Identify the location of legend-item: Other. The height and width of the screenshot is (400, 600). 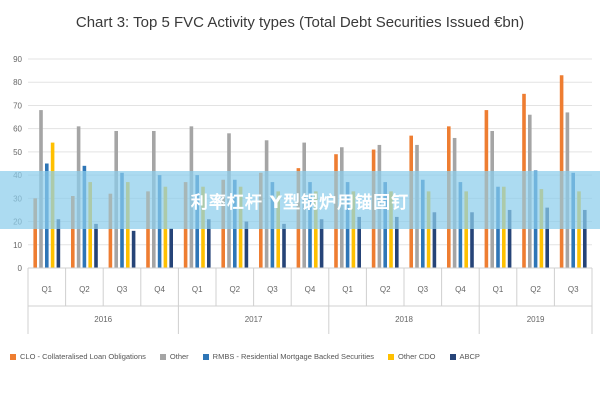
(174, 356).